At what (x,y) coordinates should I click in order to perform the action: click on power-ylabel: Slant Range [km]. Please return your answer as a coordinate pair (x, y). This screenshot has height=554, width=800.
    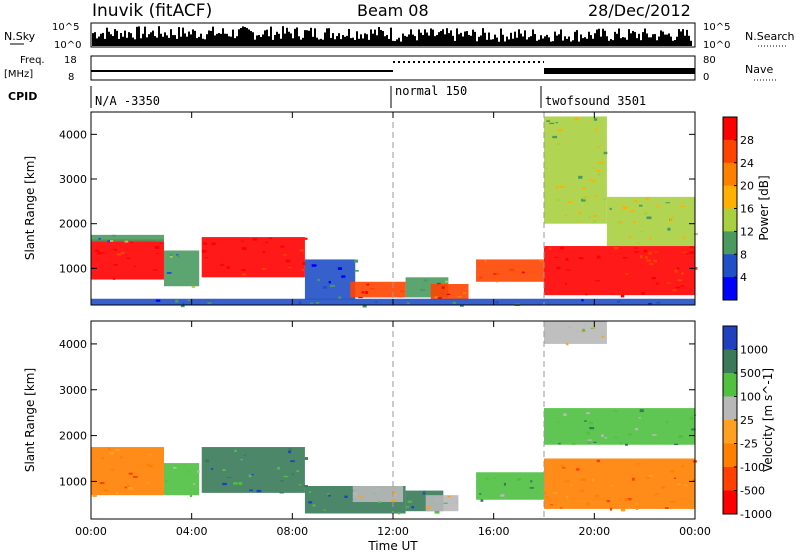
    Looking at the image, I should click on (30, 208).